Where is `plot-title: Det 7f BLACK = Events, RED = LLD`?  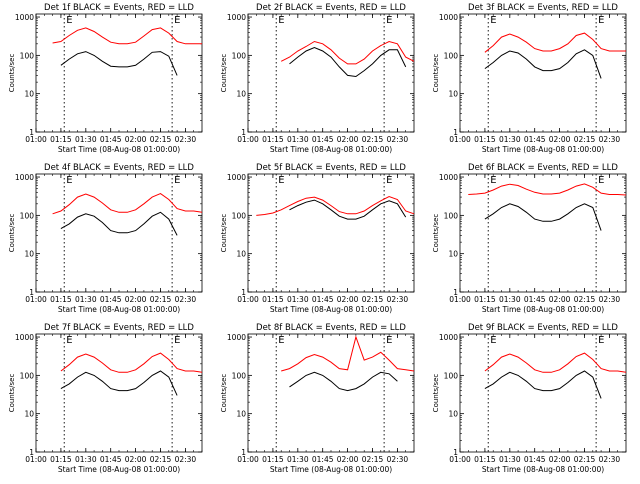
plot-title: Det 7f BLACK = Events, RED = LLD is located at coordinates (119, 328).